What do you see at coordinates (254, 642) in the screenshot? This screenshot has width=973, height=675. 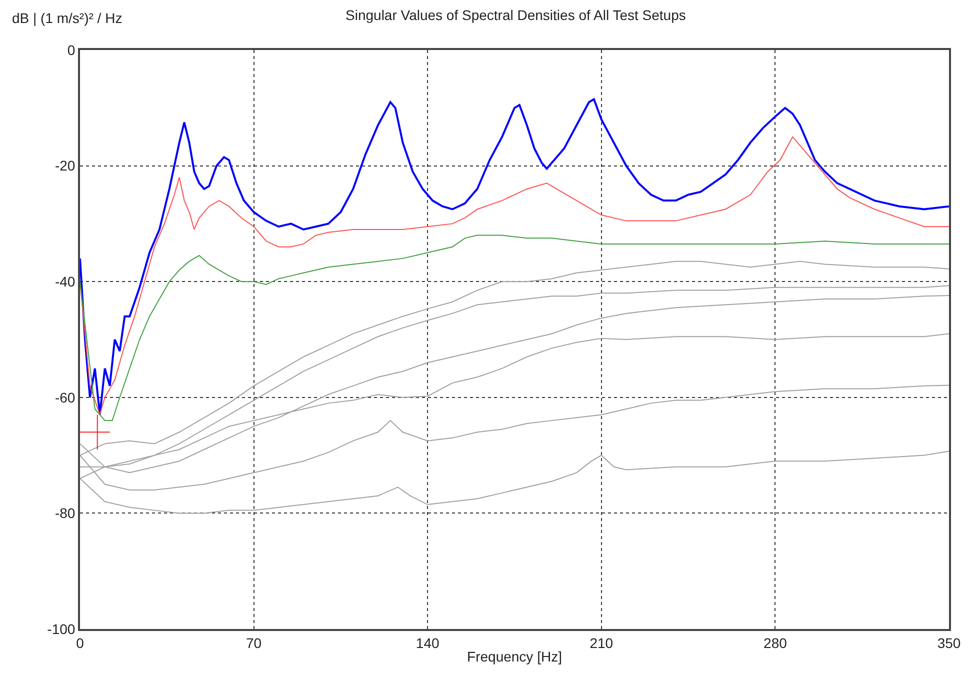 I see `x-tick-label: 70` at bounding box center [254, 642].